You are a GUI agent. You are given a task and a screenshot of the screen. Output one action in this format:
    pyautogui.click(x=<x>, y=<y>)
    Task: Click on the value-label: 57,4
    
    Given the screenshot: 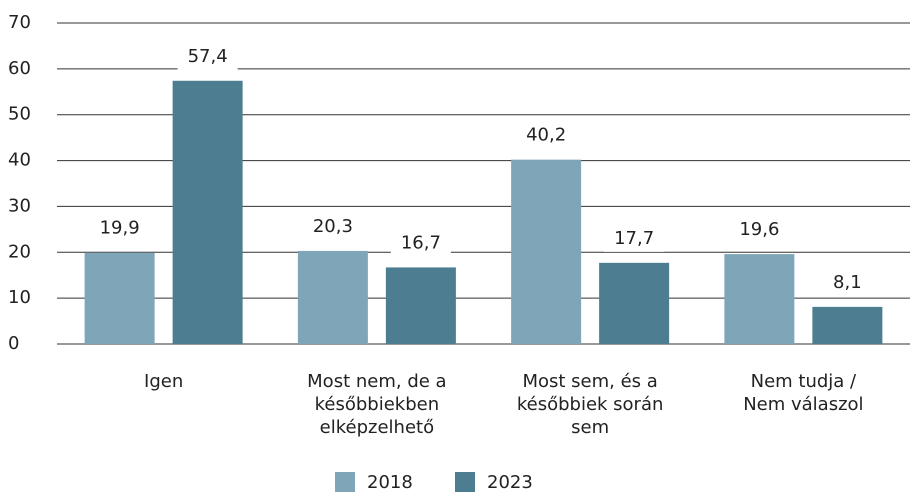 What is the action you would take?
    pyautogui.click(x=208, y=56)
    